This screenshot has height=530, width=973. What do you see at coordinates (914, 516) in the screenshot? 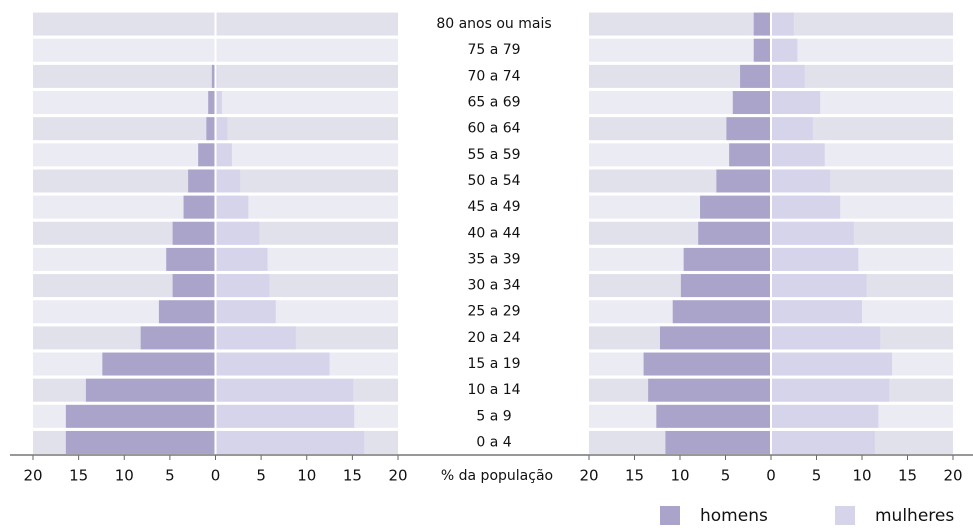
I see `legend-label: mulheres` at bounding box center [914, 516].